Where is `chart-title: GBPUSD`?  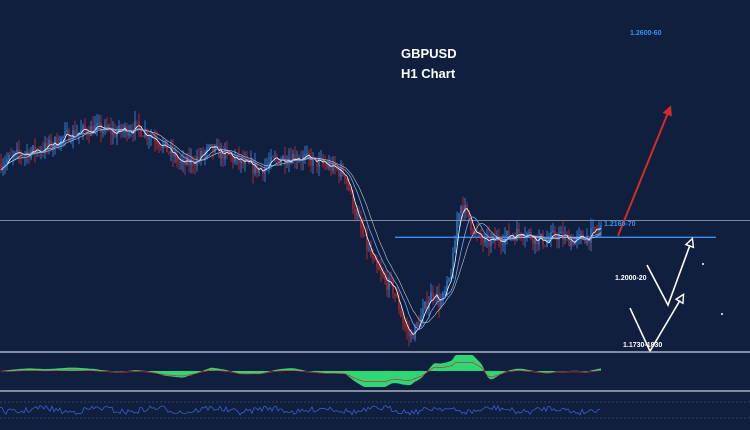
chart-title: GBPUSD is located at coordinates (429, 53).